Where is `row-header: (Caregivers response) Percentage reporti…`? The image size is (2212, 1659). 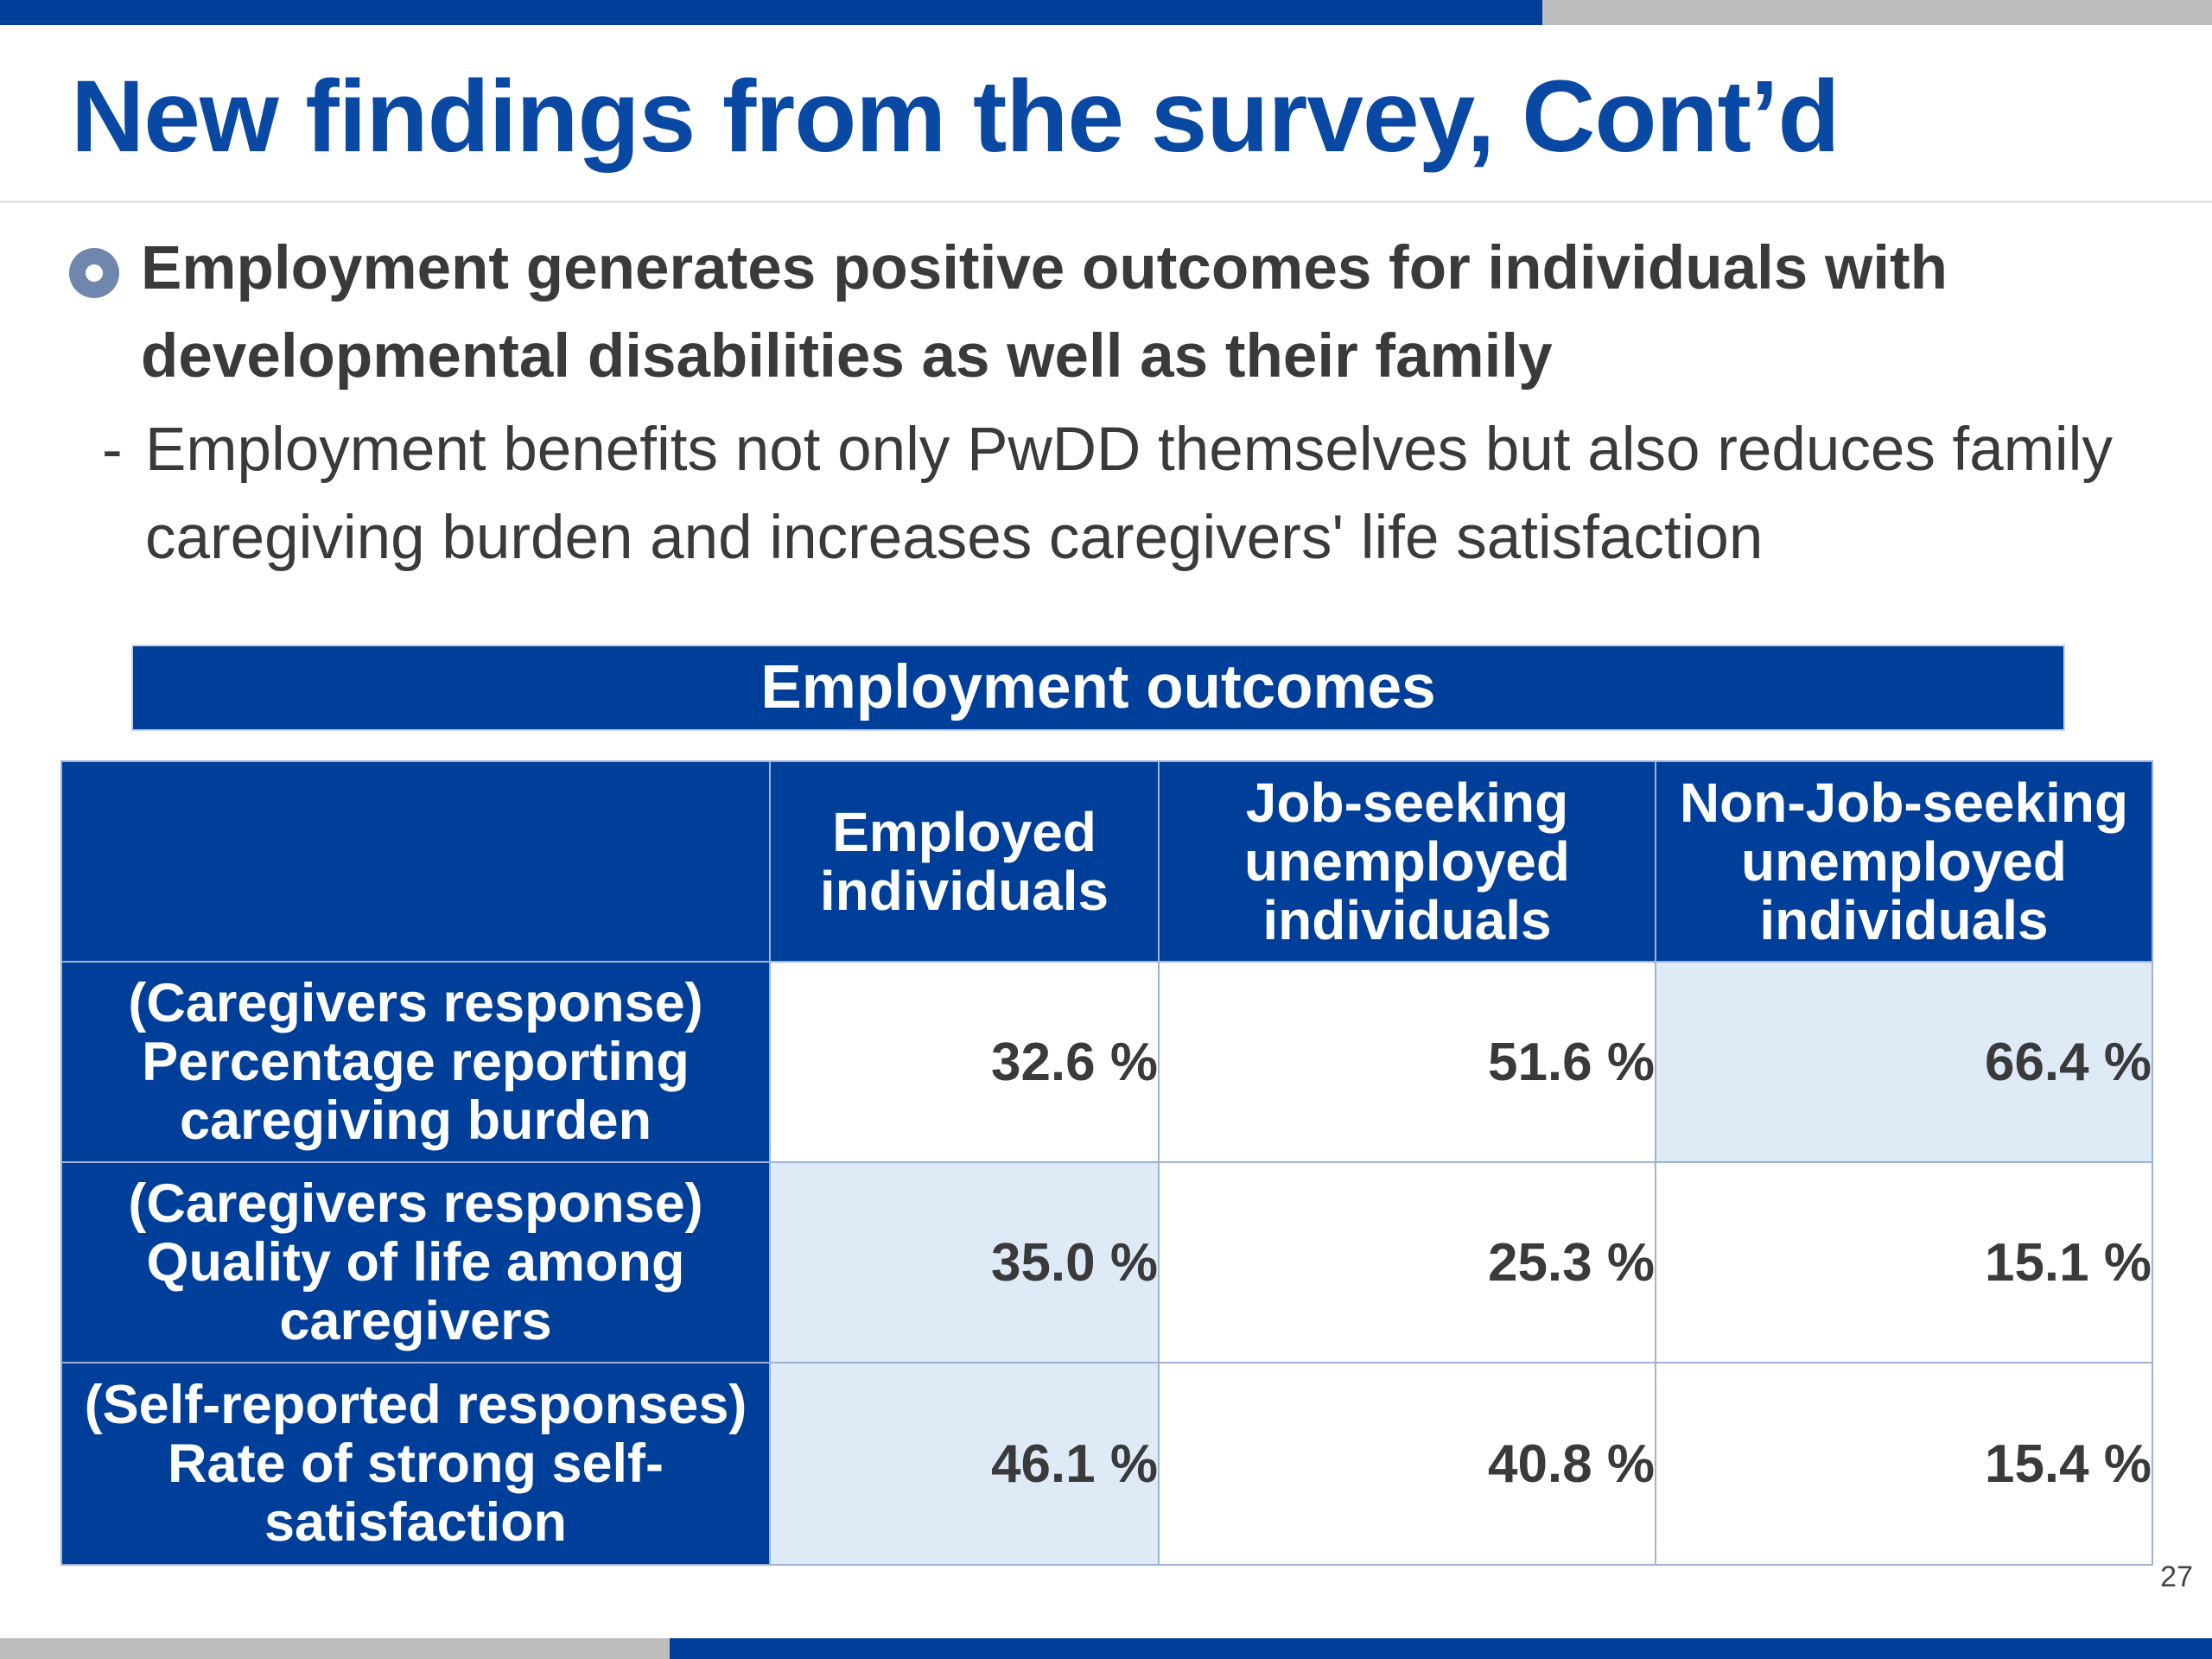 row-header: (Caregivers response) Percentage reporti… is located at coordinates (415, 1062).